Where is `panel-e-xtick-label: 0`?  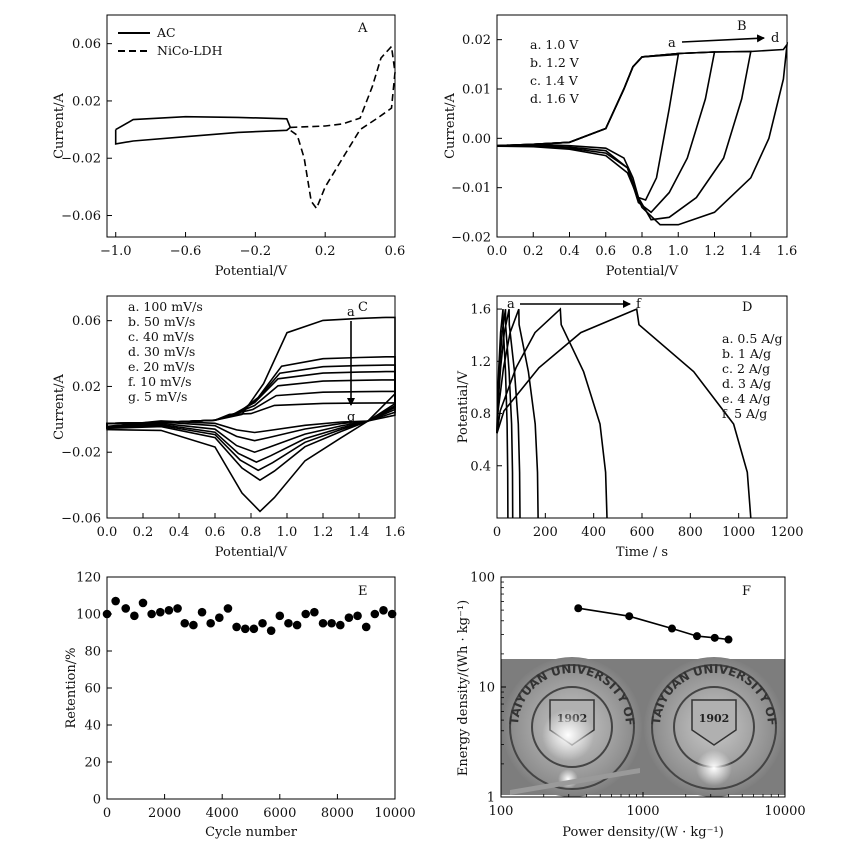 panel-e-xtick-label: 0 is located at coordinates (107, 813).